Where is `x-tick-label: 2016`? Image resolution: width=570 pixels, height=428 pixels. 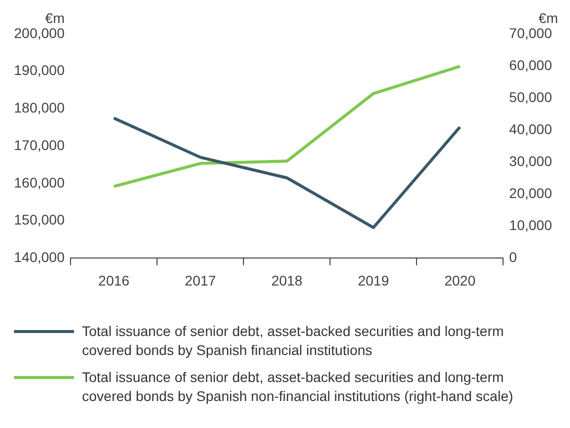
x-tick-label: 2016 is located at coordinates (114, 280).